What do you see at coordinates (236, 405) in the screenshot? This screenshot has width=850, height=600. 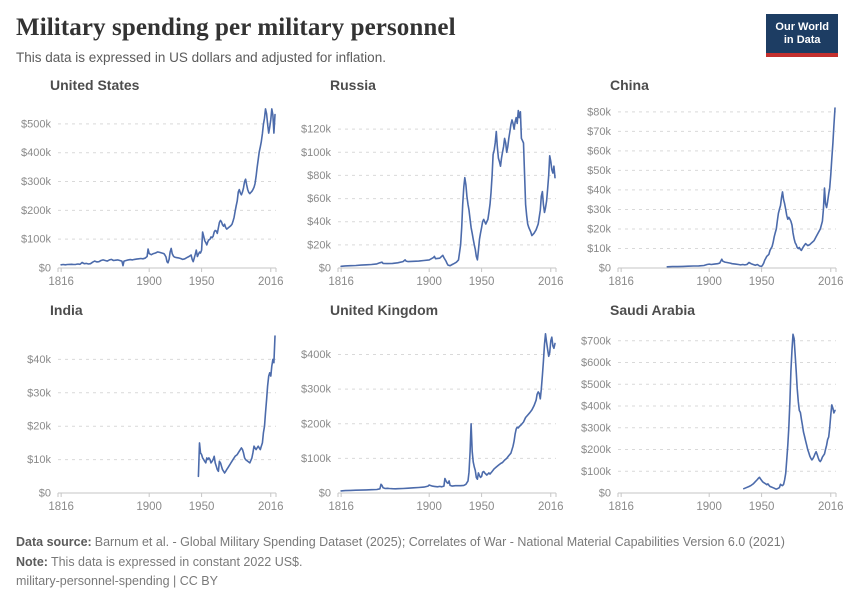 I see `series-line-india` at bounding box center [236, 405].